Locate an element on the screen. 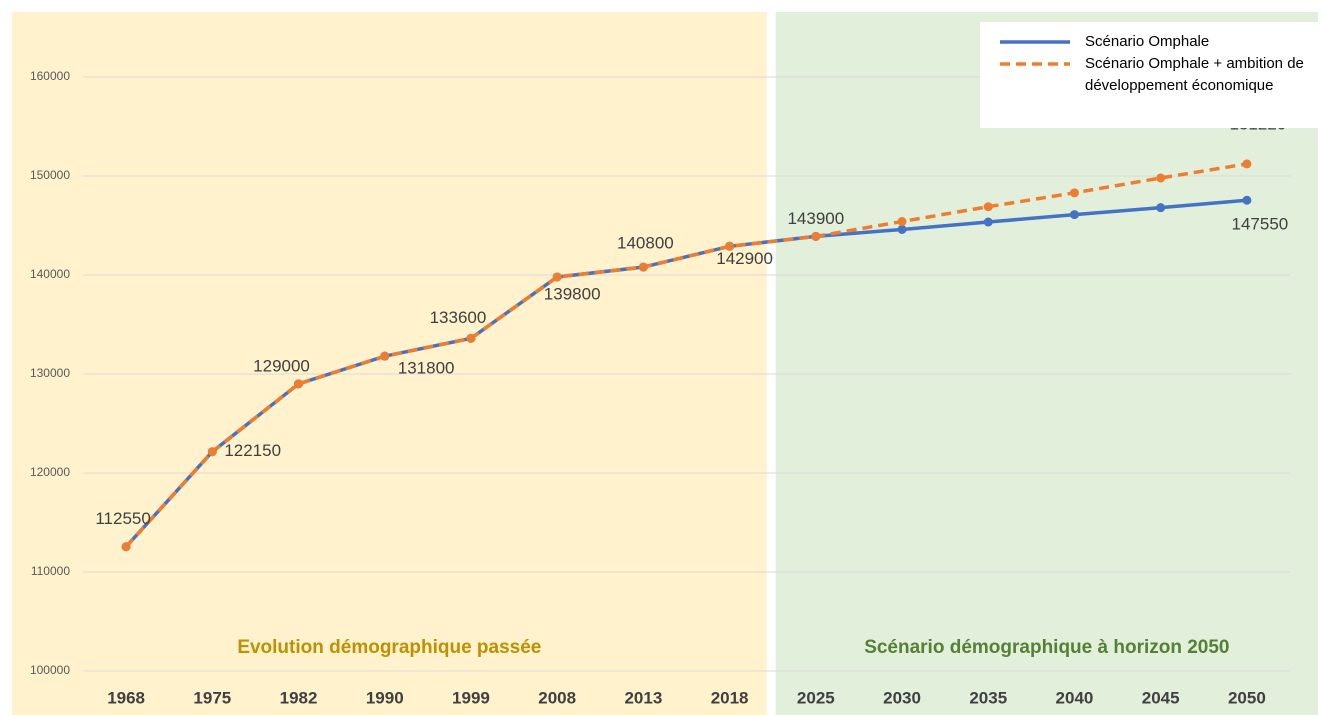  data-label: 112550 is located at coordinates (122, 518).